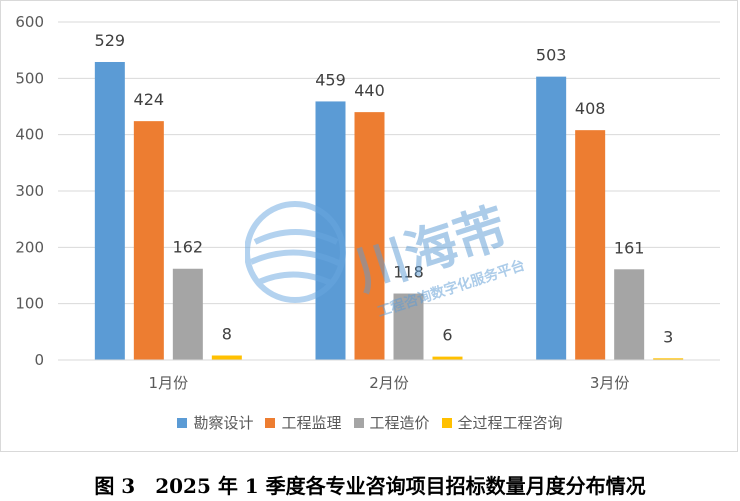  What do you see at coordinates (668, 336) in the screenshot?
I see `data-label: 3` at bounding box center [668, 336].